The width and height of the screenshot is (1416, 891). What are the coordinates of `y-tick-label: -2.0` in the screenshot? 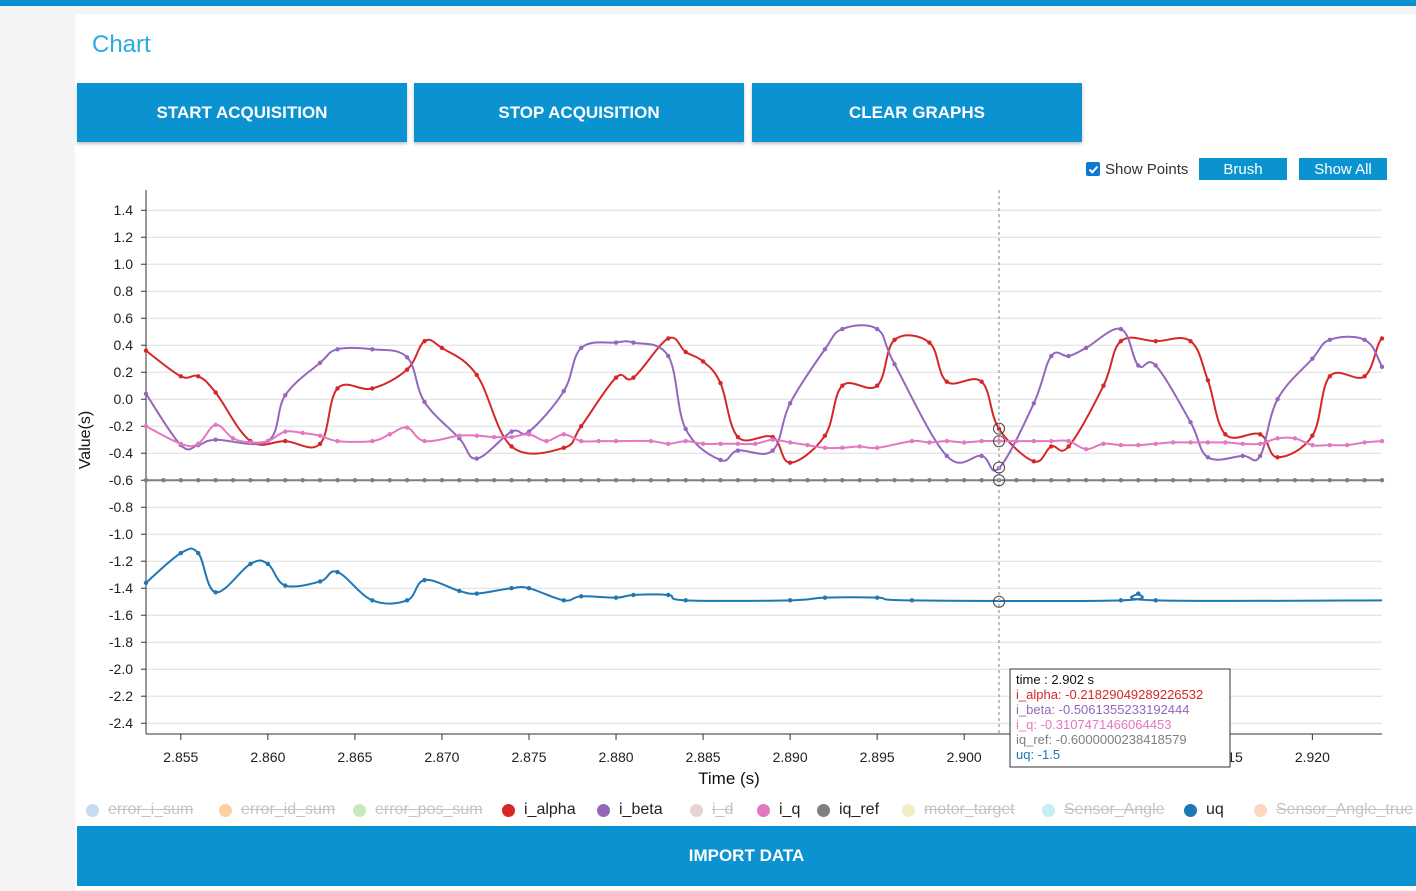 It's located at (121, 669).